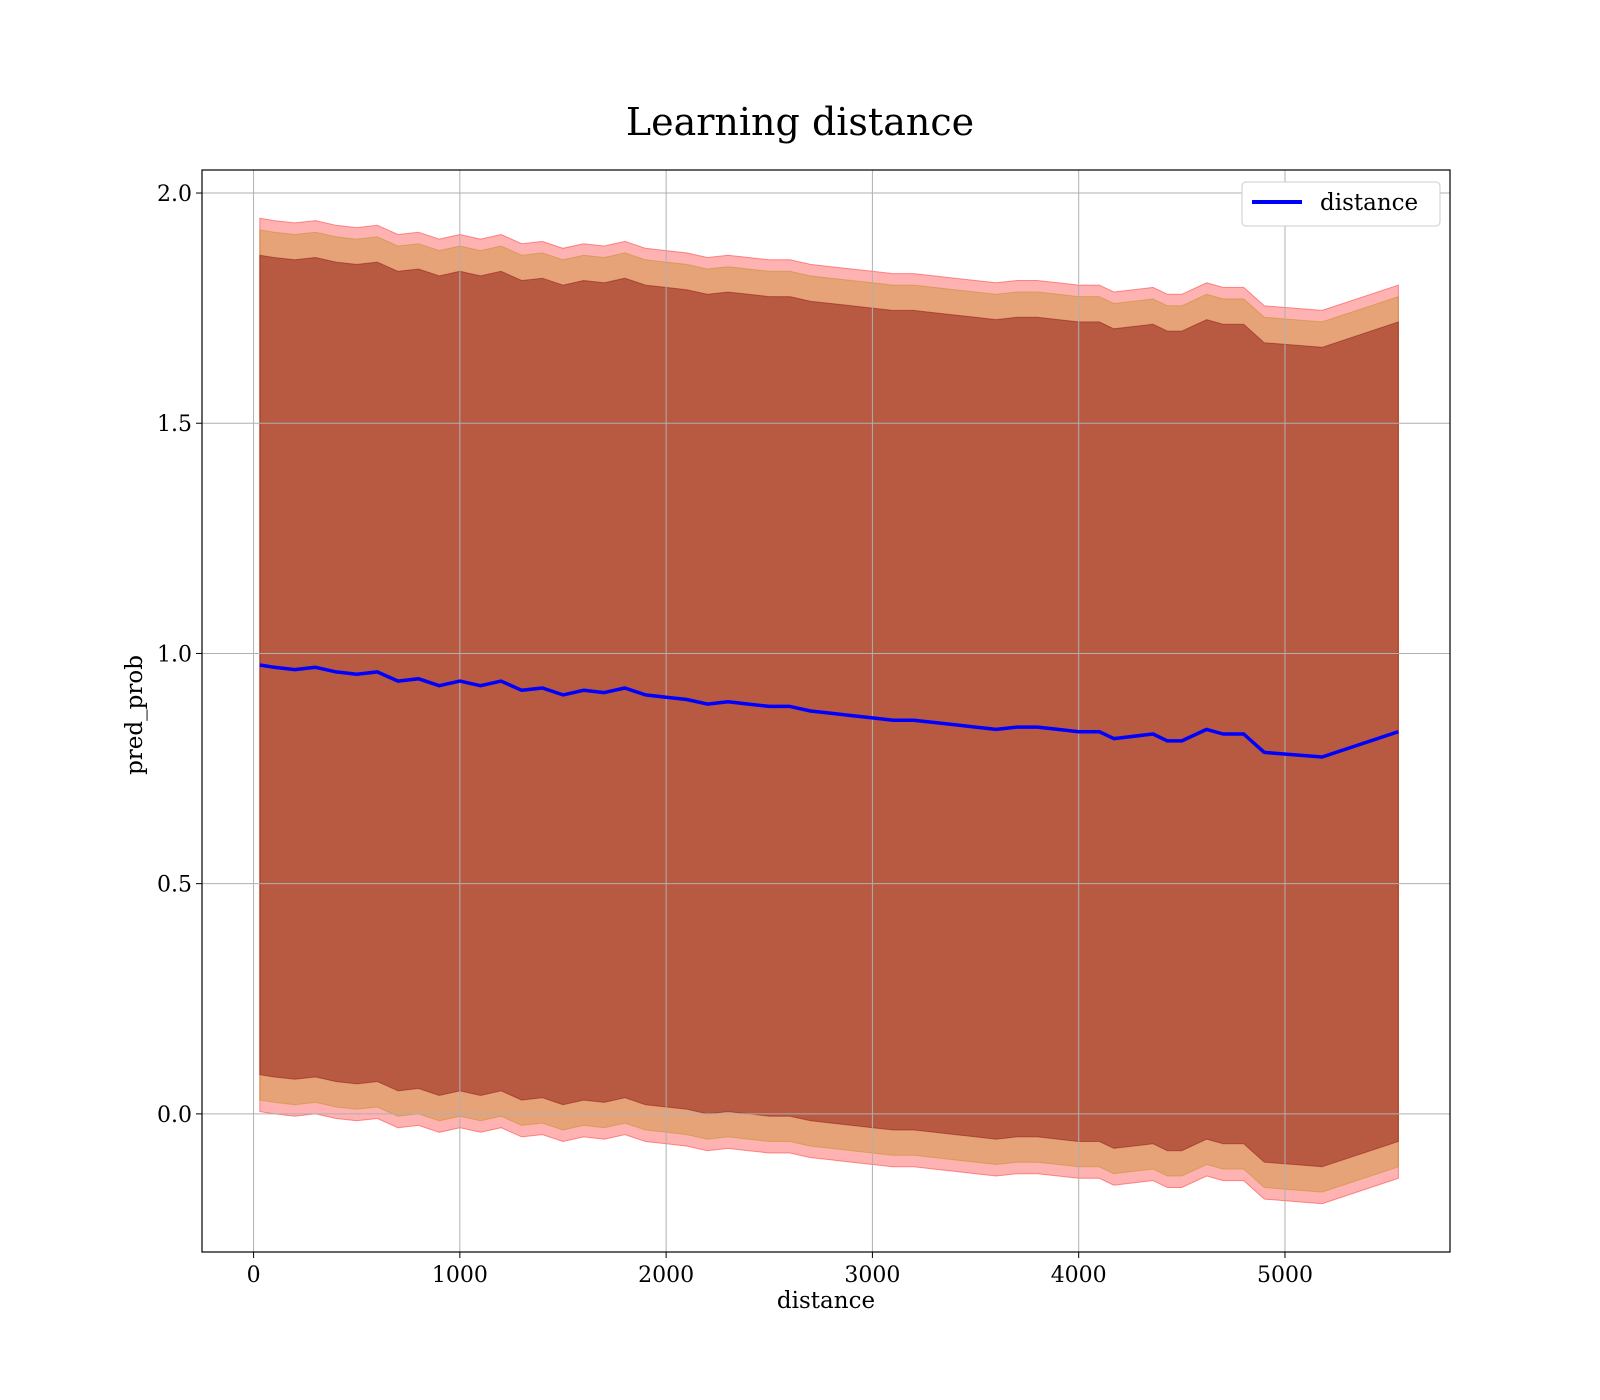 This screenshot has height=1400, width=1600. Describe the element at coordinates (174, 194) in the screenshot. I see `y-tick-label: 2.0` at that location.